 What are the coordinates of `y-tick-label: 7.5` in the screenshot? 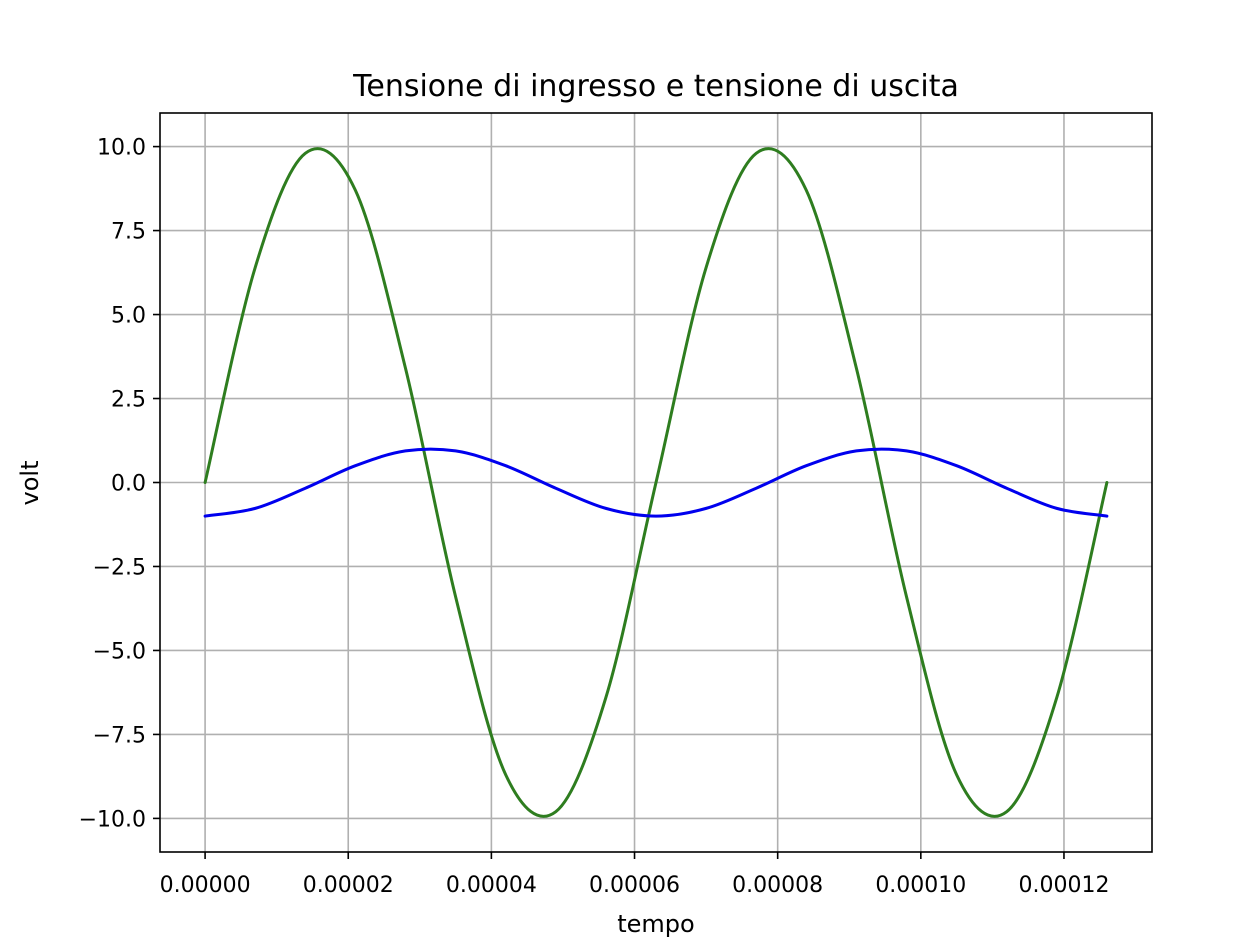 It's located at (128, 232).